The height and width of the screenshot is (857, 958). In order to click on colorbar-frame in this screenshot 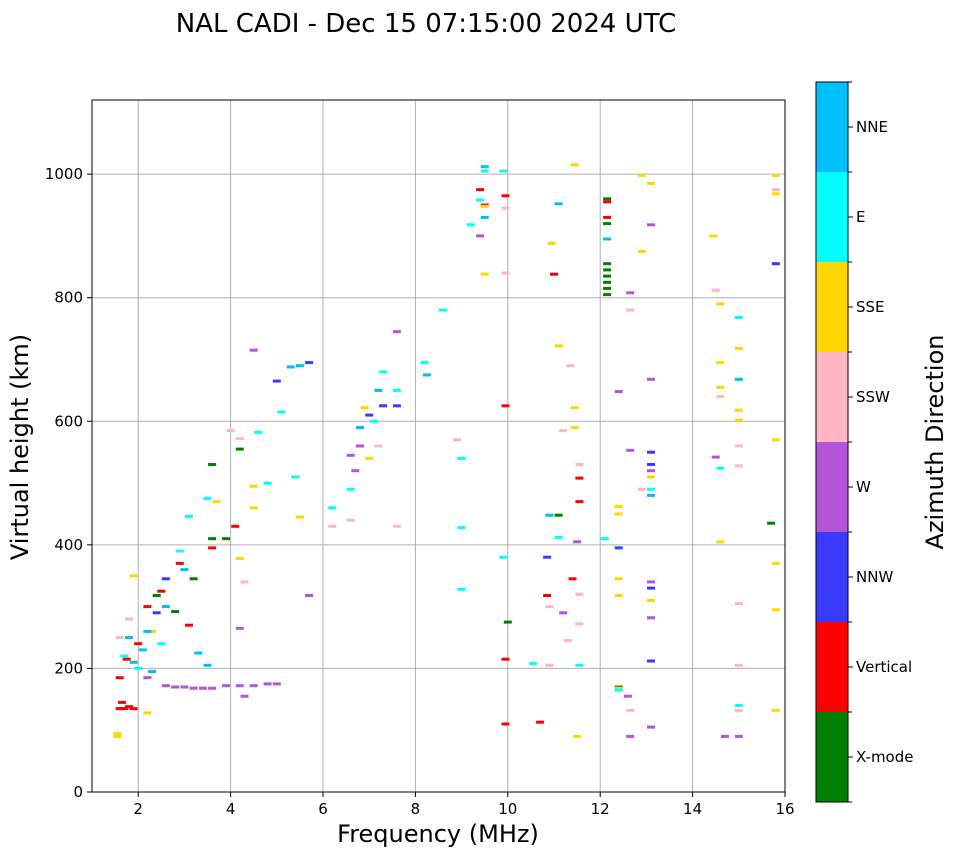, I will do `click(832, 442)`.